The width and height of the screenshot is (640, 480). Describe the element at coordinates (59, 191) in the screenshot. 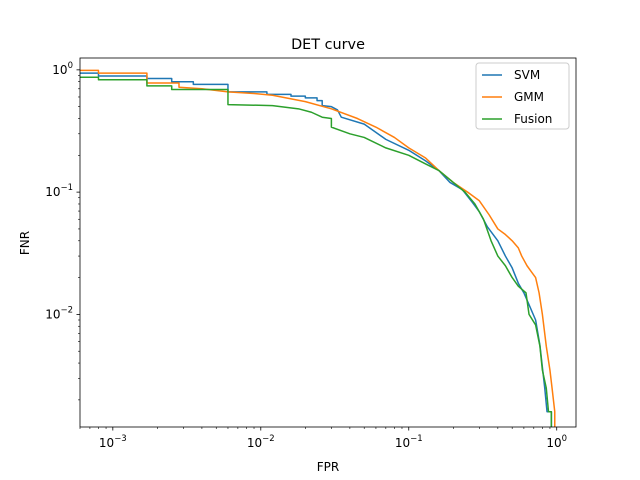

I see `y-tick-label: 10⁻¹` at that location.